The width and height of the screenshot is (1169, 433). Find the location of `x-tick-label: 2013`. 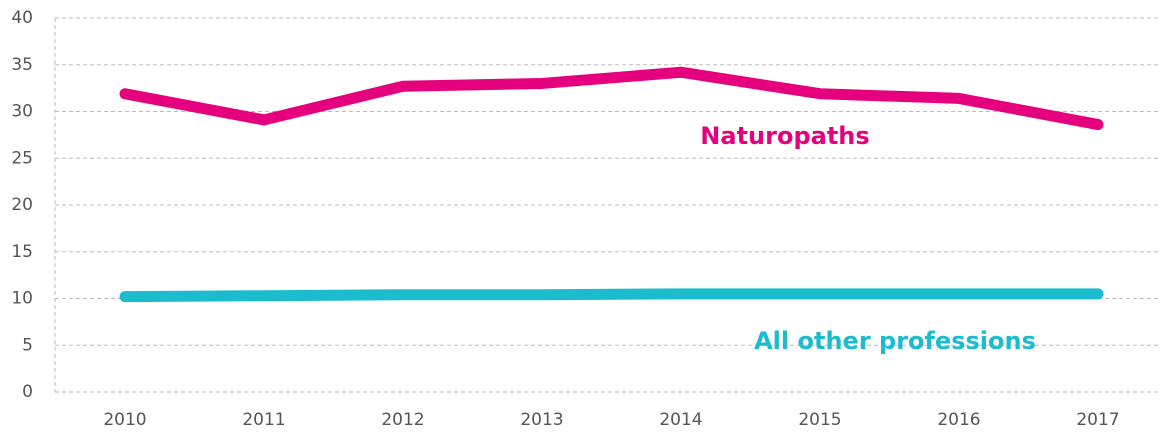

x-tick-label: 2013 is located at coordinates (541, 420).